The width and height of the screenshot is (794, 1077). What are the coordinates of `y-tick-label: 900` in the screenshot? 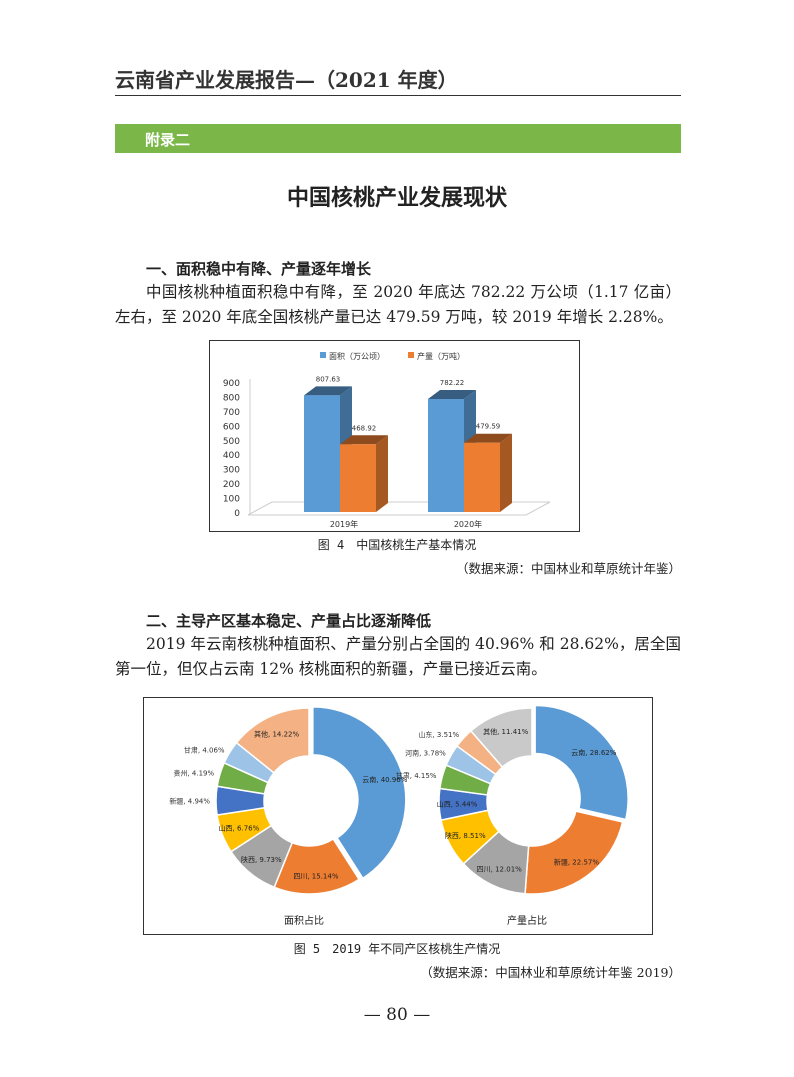 It's located at (231, 384).